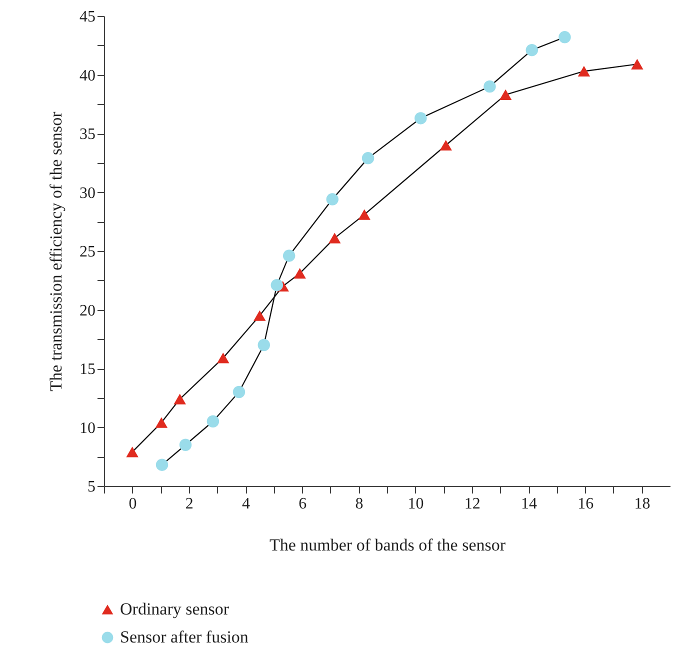 The height and width of the screenshot is (648, 677). What do you see at coordinates (416, 504) in the screenshot?
I see `x-tick-label: 10` at bounding box center [416, 504].